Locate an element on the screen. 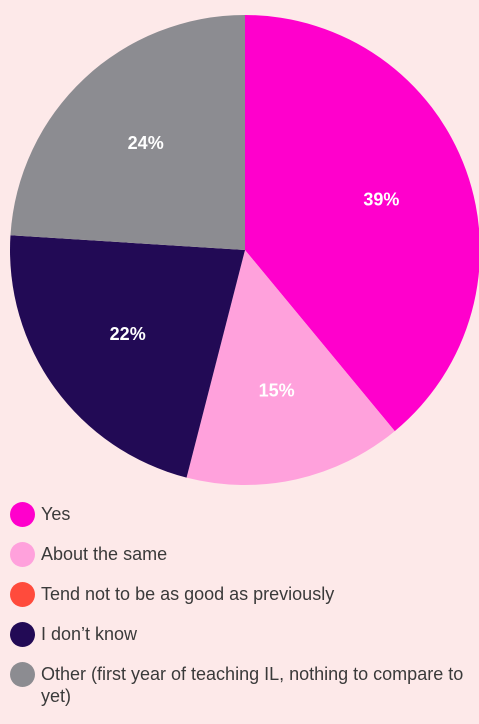  legend-label: About the same is located at coordinates (104, 554).